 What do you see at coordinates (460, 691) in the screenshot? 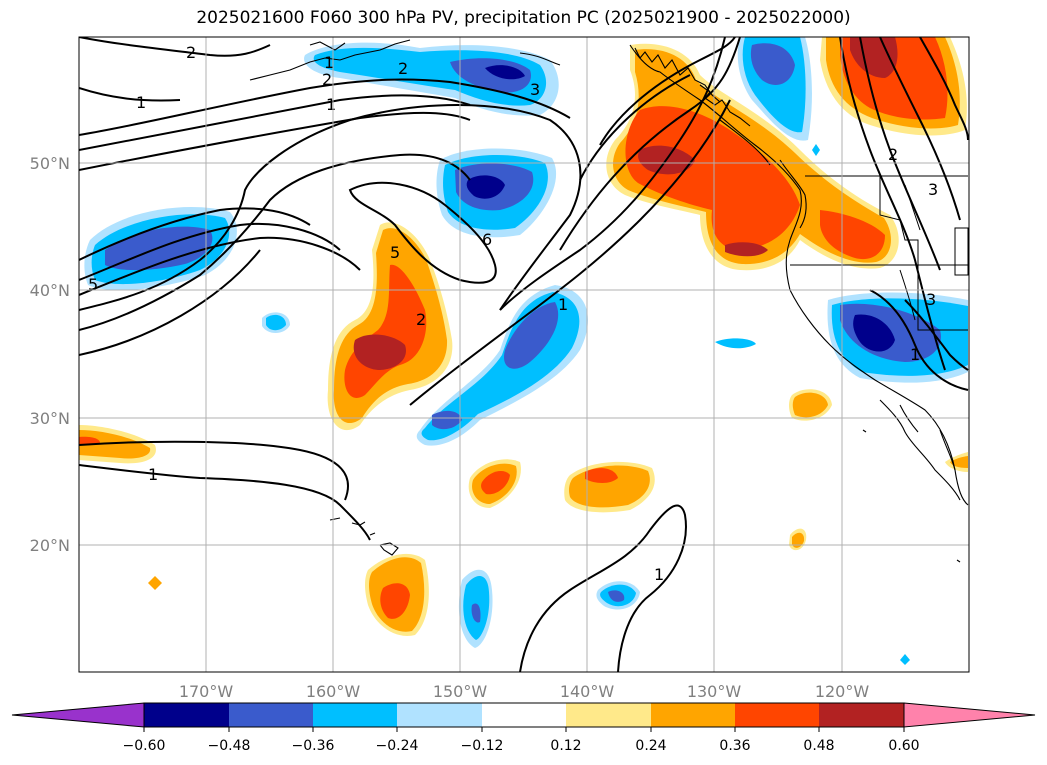
I see `lon-label-150w: 150°W` at bounding box center [460, 691].